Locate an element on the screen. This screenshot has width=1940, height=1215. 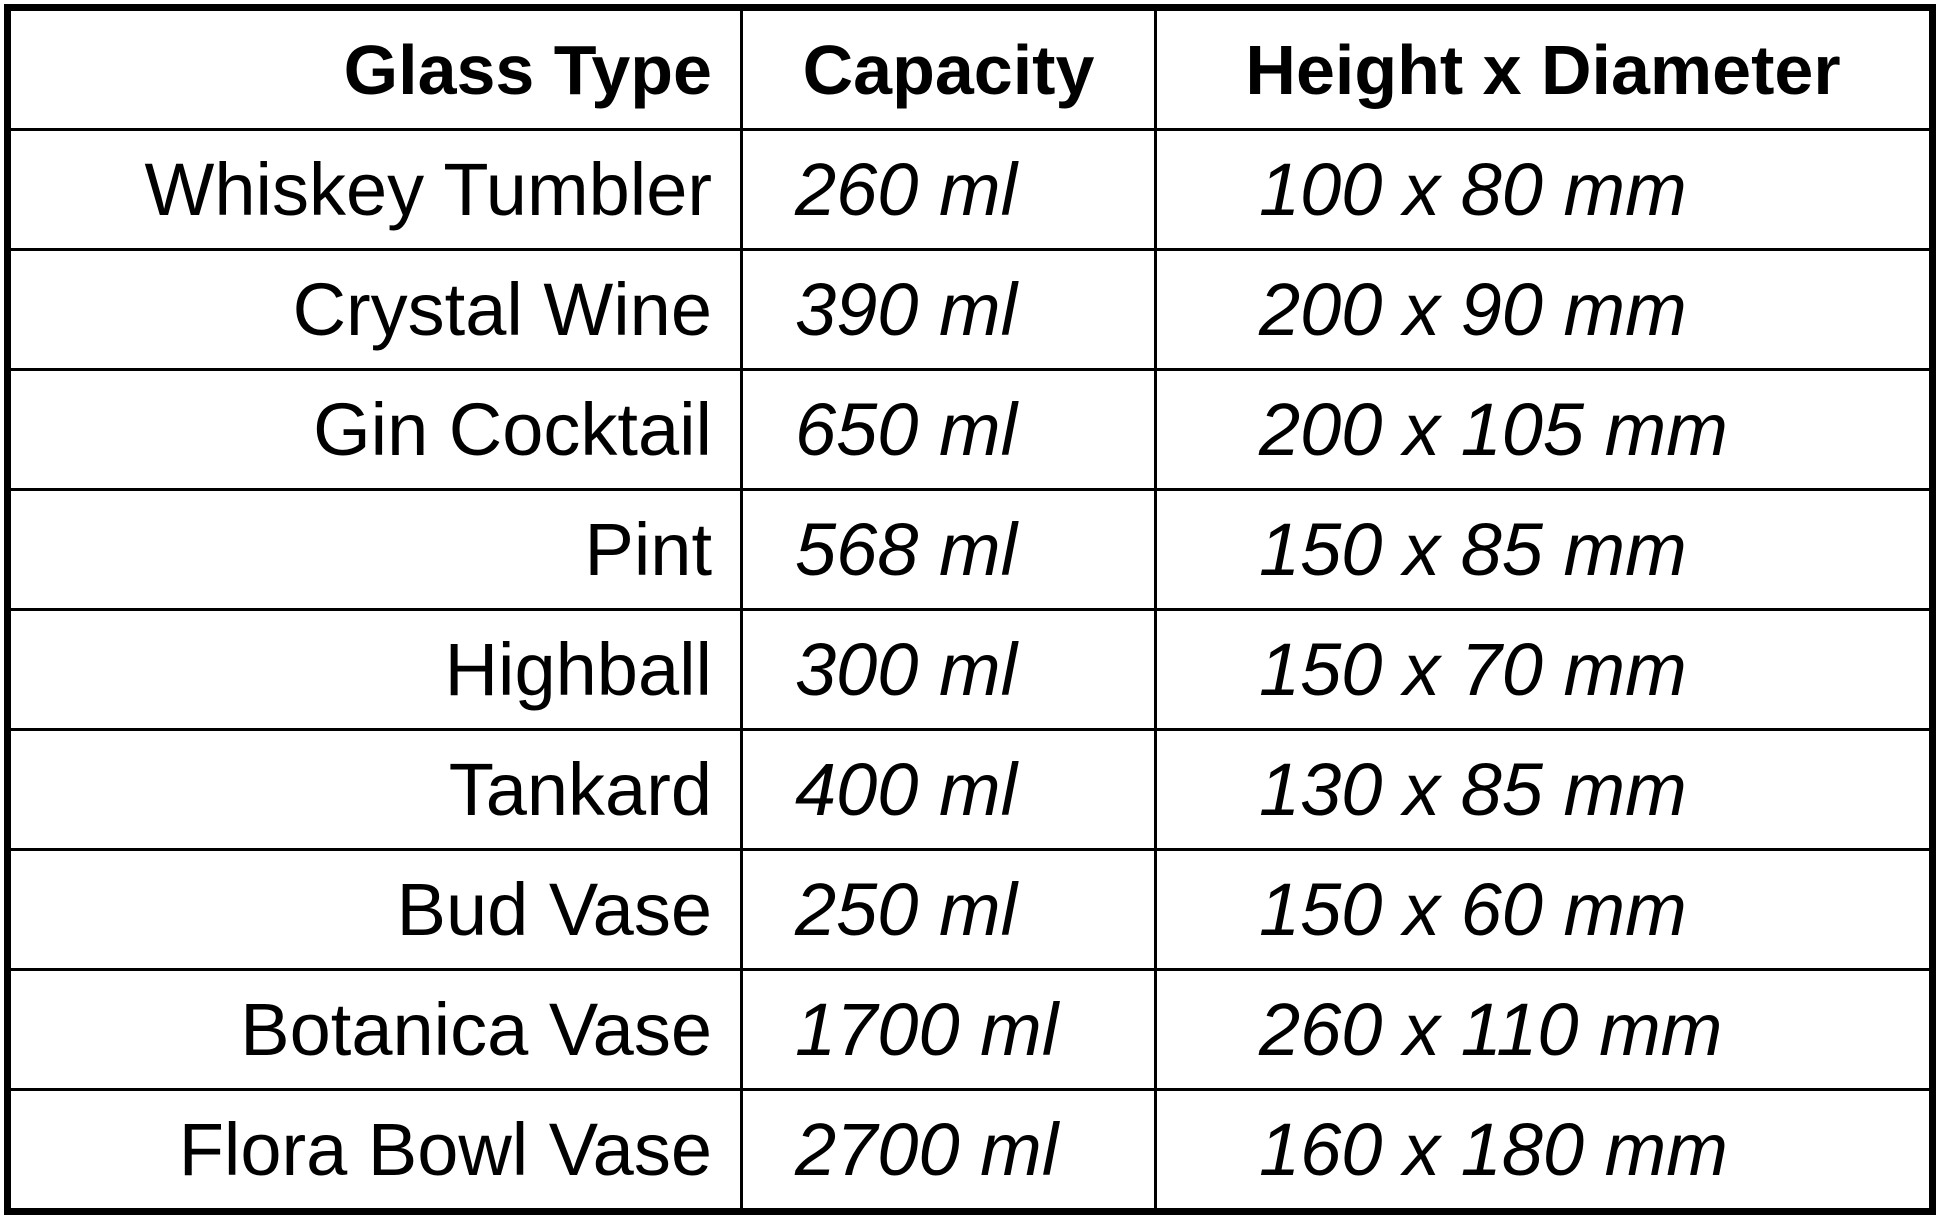
dimensions-cell: 100 x 80 mm is located at coordinates (1544, 189).